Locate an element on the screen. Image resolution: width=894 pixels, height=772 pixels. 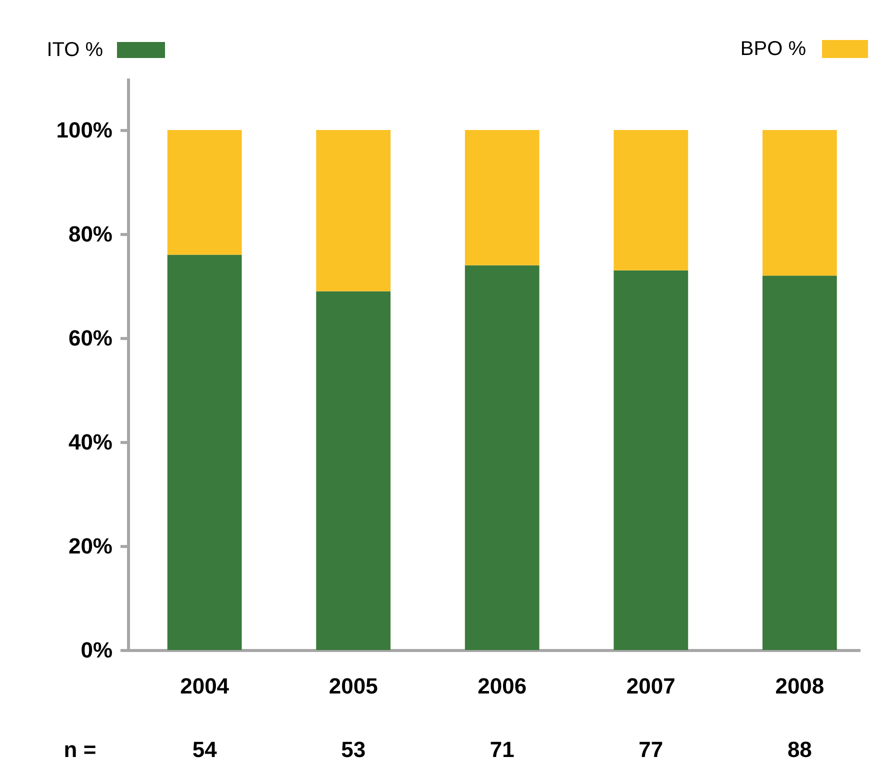
x-tick-label: 2008 is located at coordinates (799, 686).